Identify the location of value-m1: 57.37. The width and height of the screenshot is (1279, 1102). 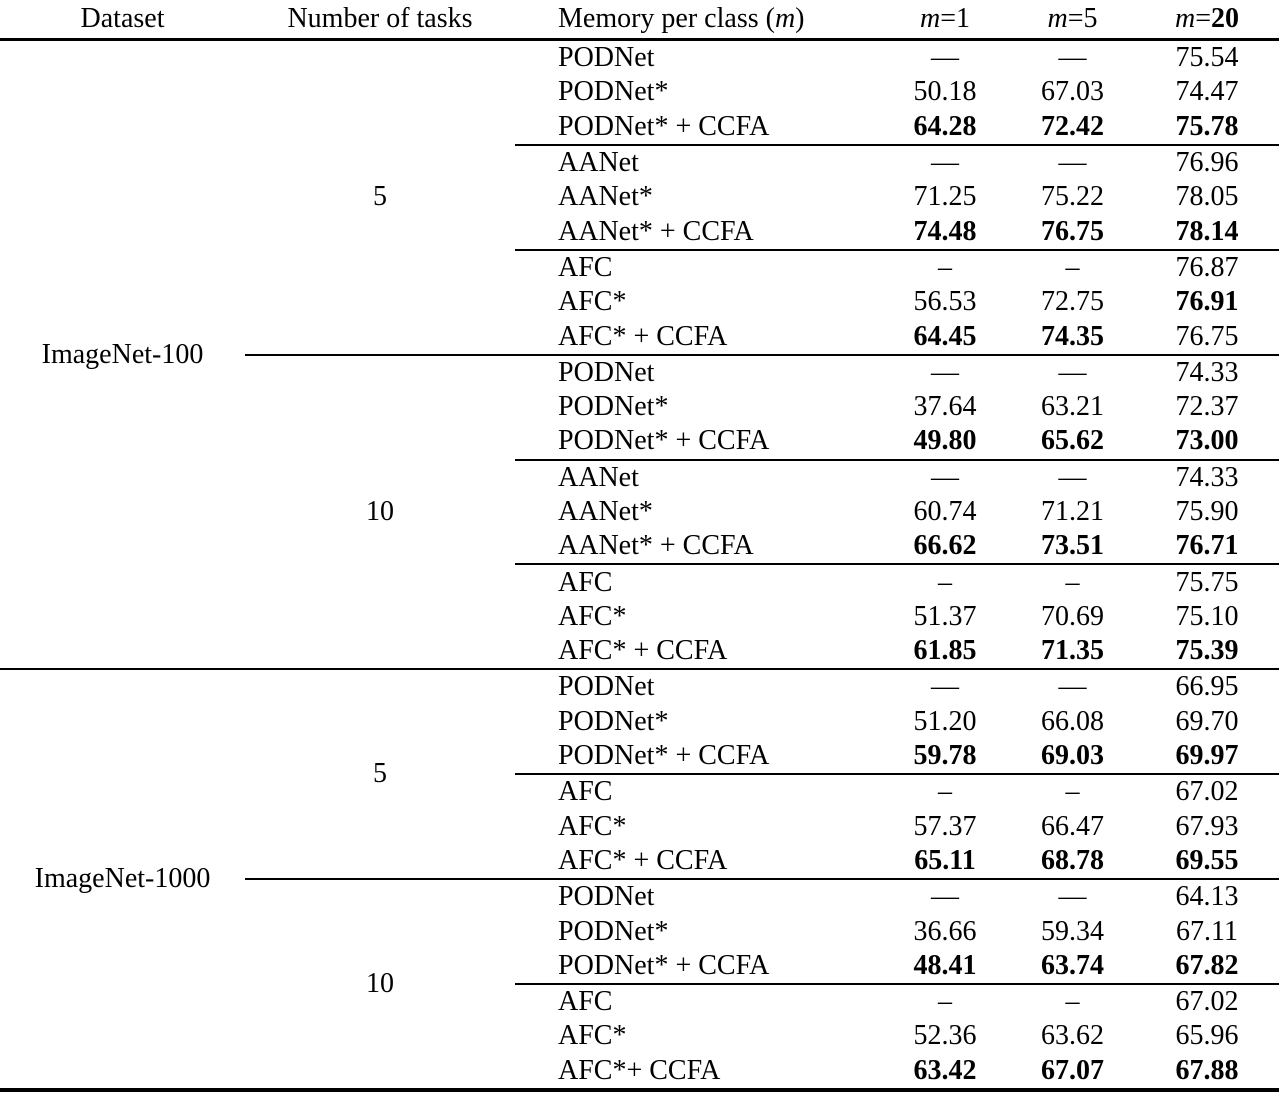
(945, 826).